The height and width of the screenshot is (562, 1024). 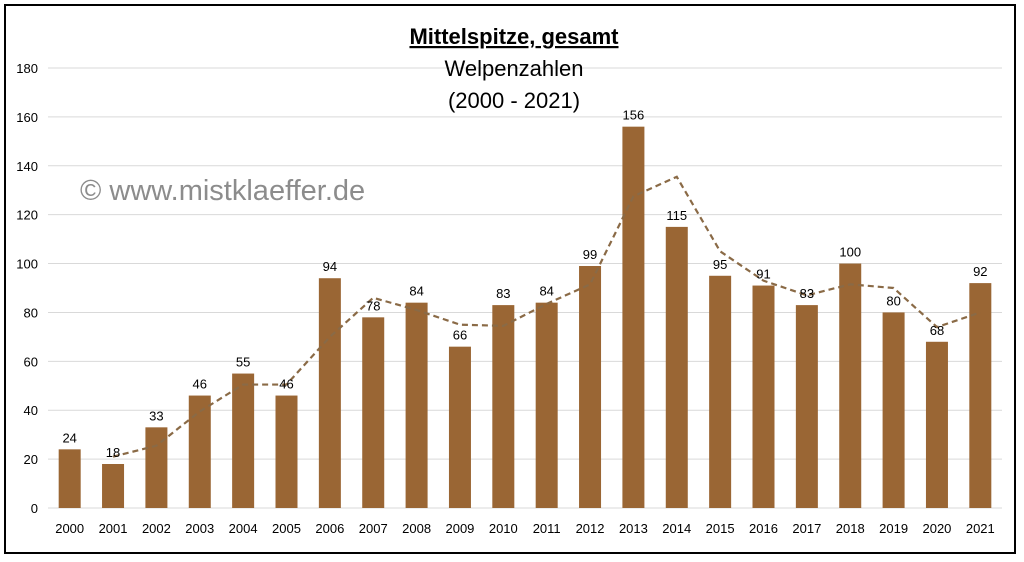 I want to click on data-label: 91, so click(x=763, y=274).